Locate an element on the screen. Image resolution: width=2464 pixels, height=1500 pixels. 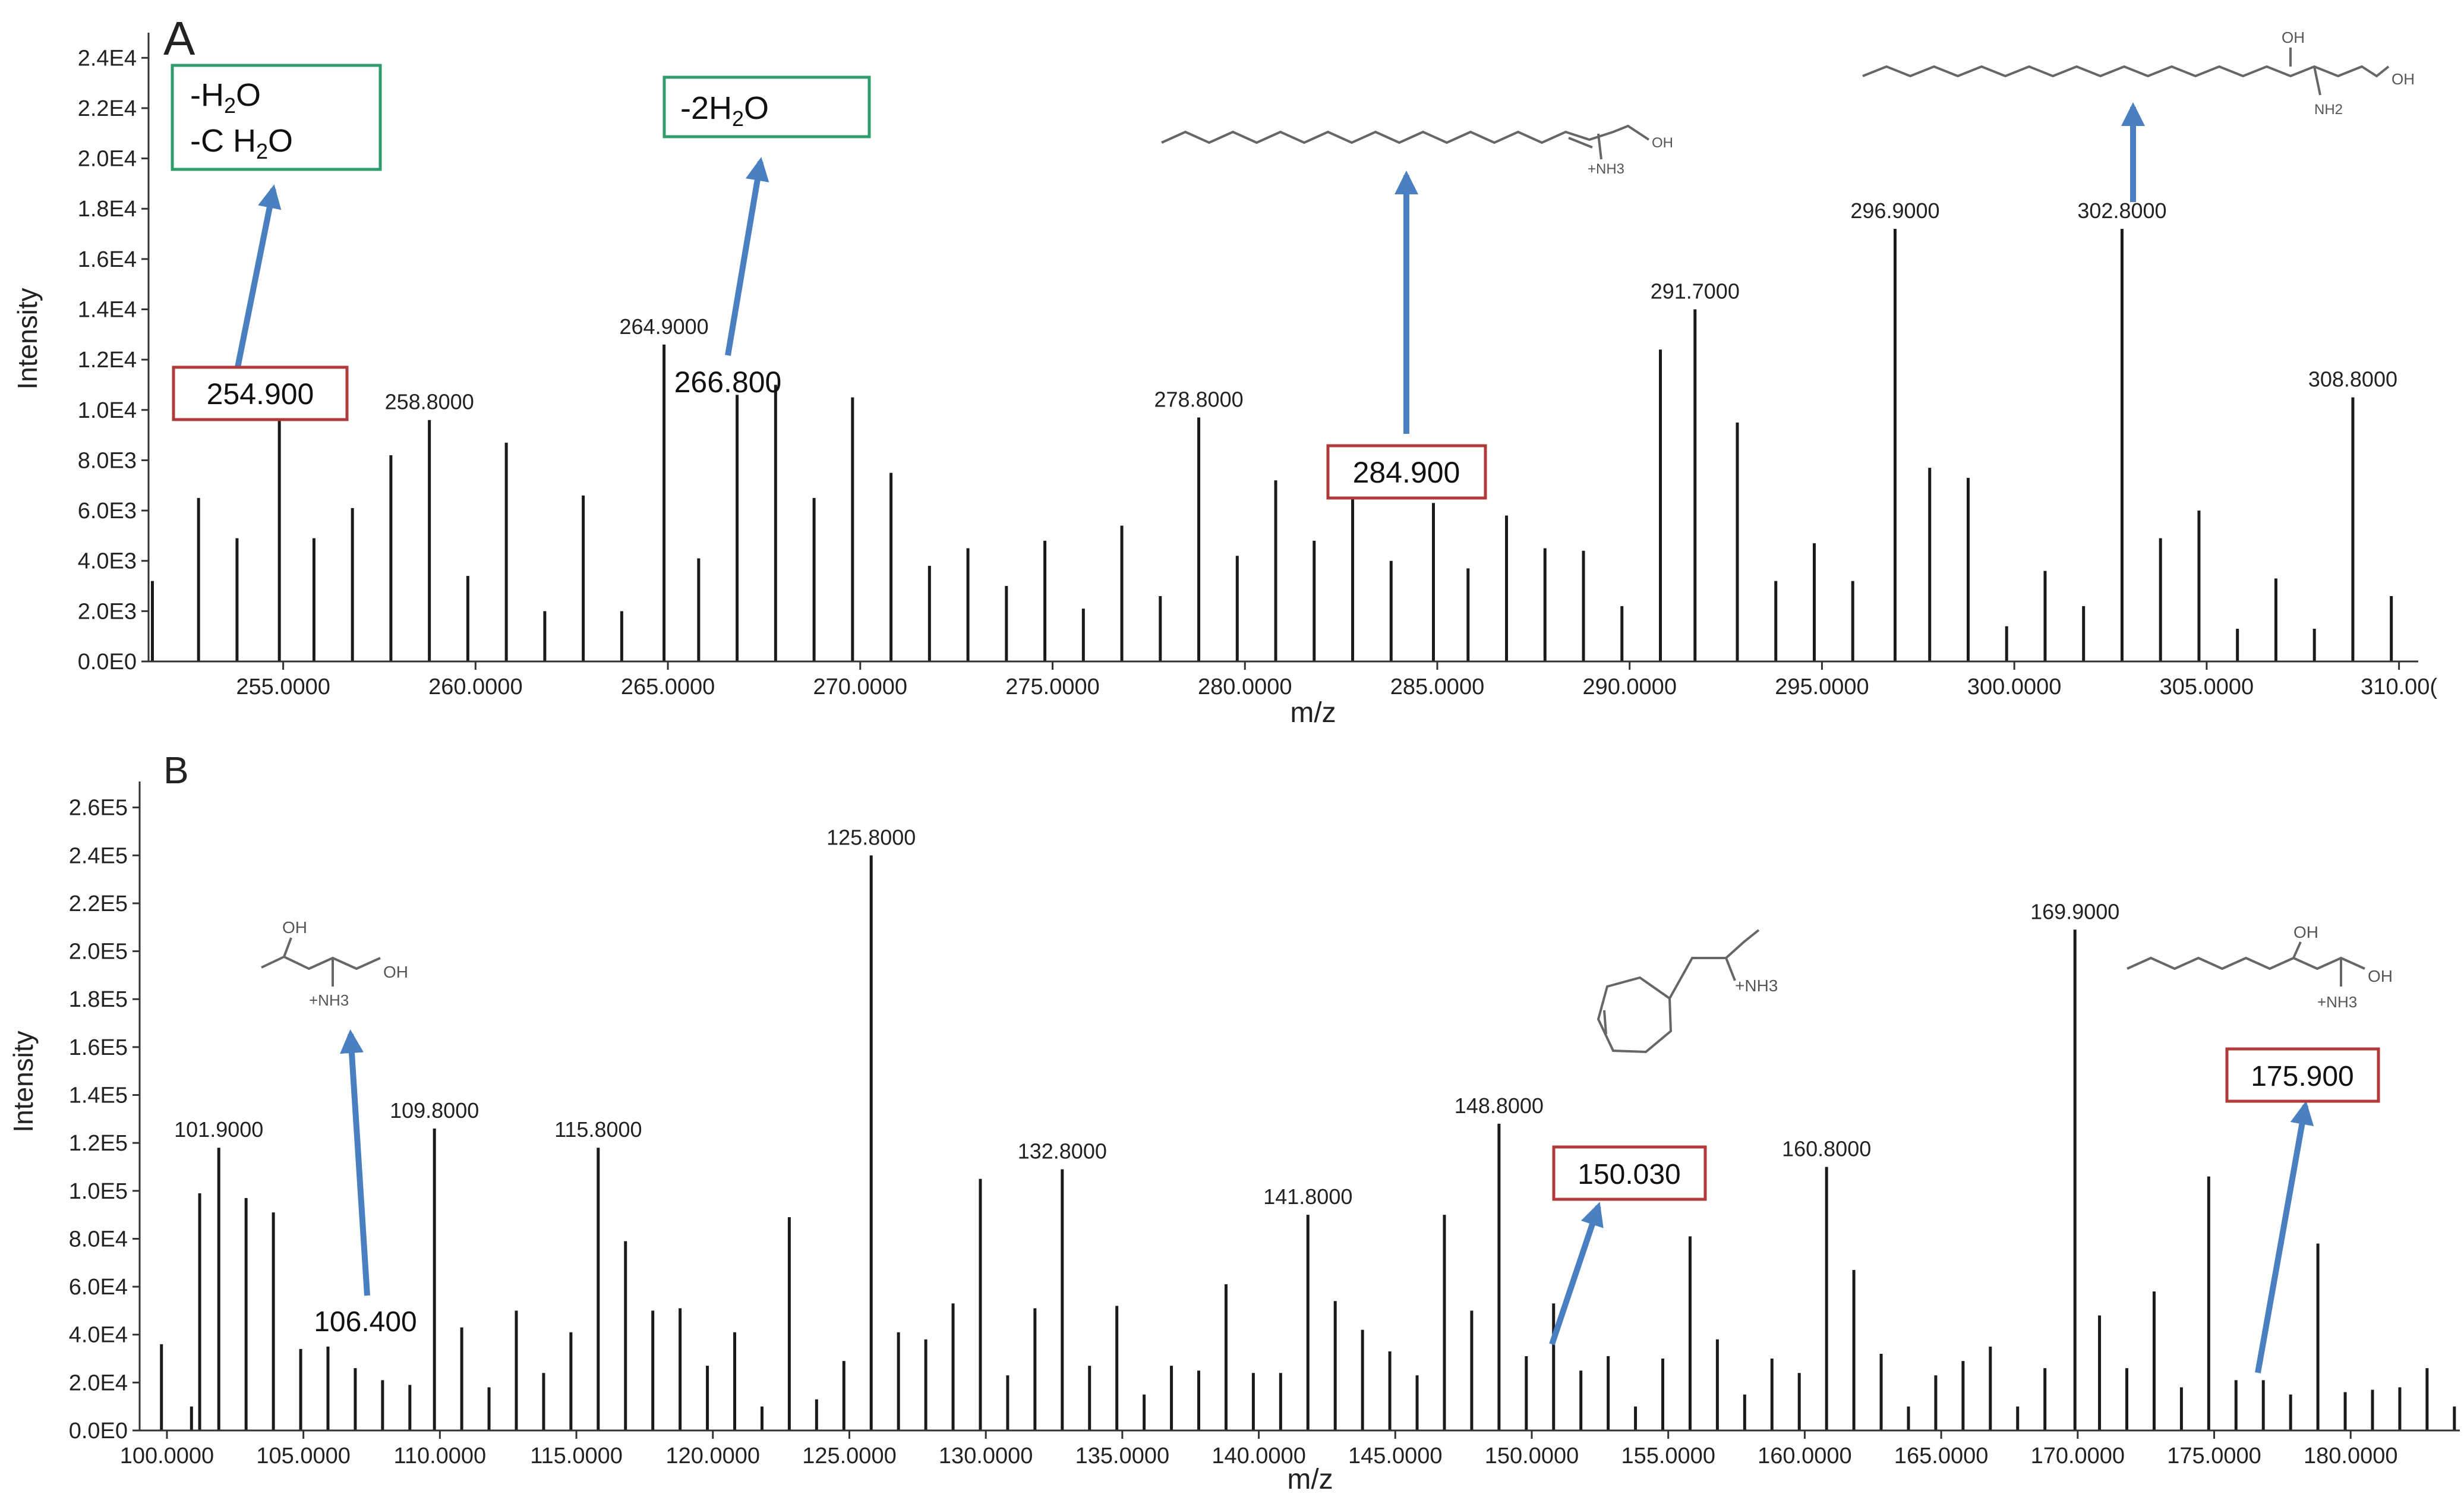
structure-cycloheptenyl-amine is located at coordinates (1678, 991).